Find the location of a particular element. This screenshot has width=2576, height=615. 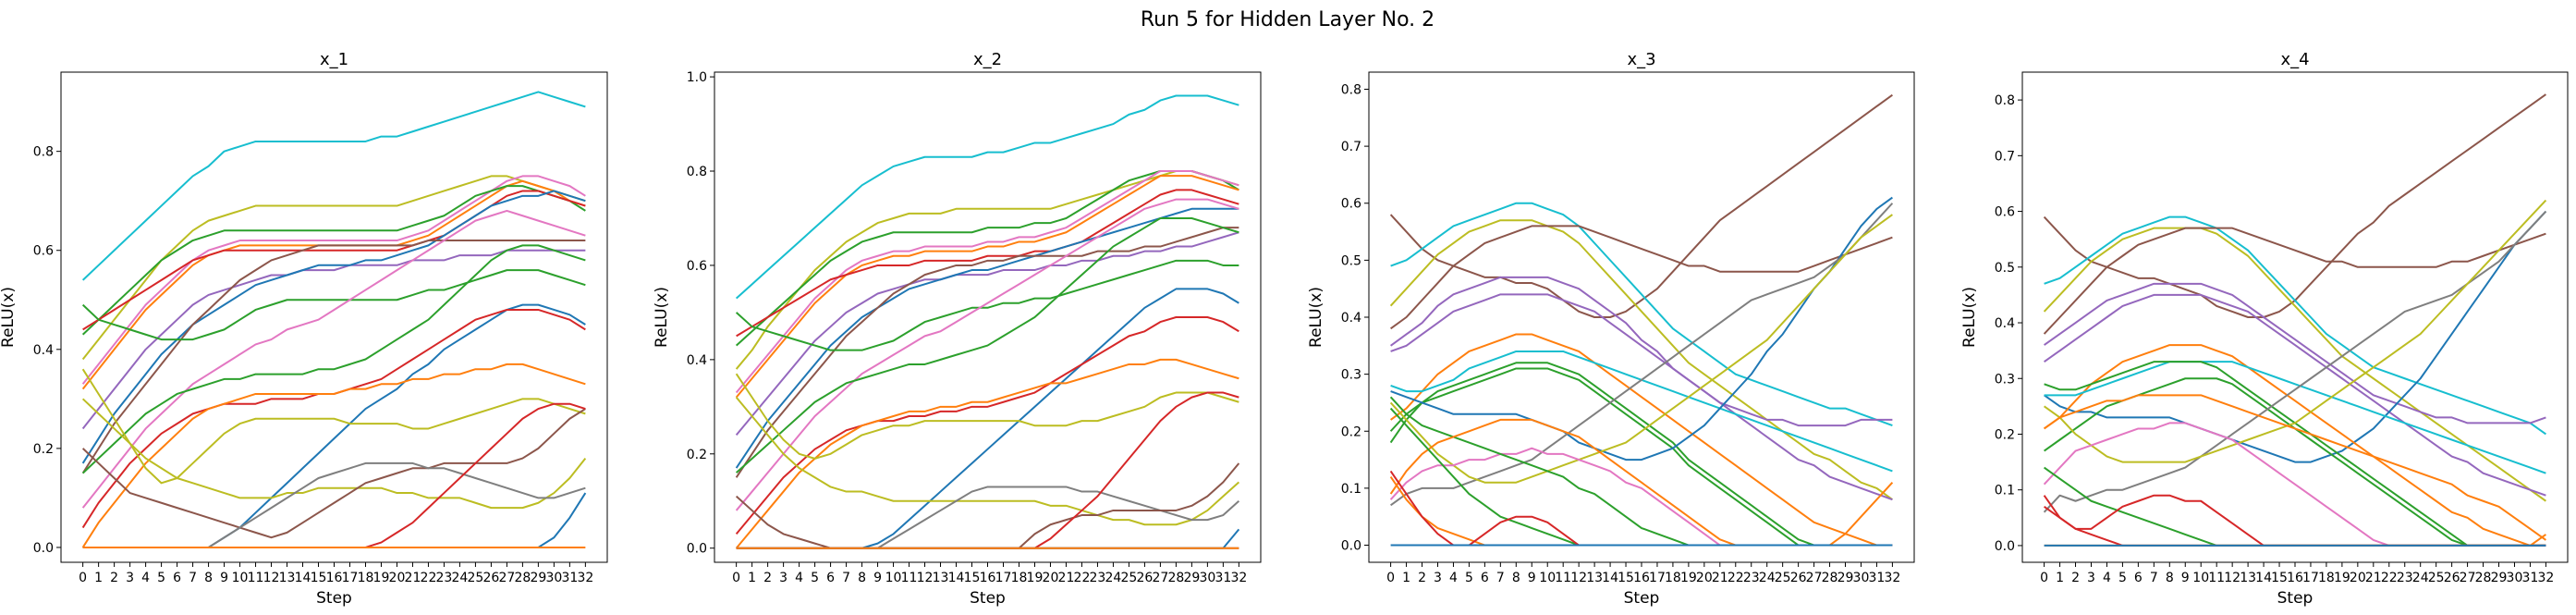

x-tick-label: 31 is located at coordinates (1877, 578).